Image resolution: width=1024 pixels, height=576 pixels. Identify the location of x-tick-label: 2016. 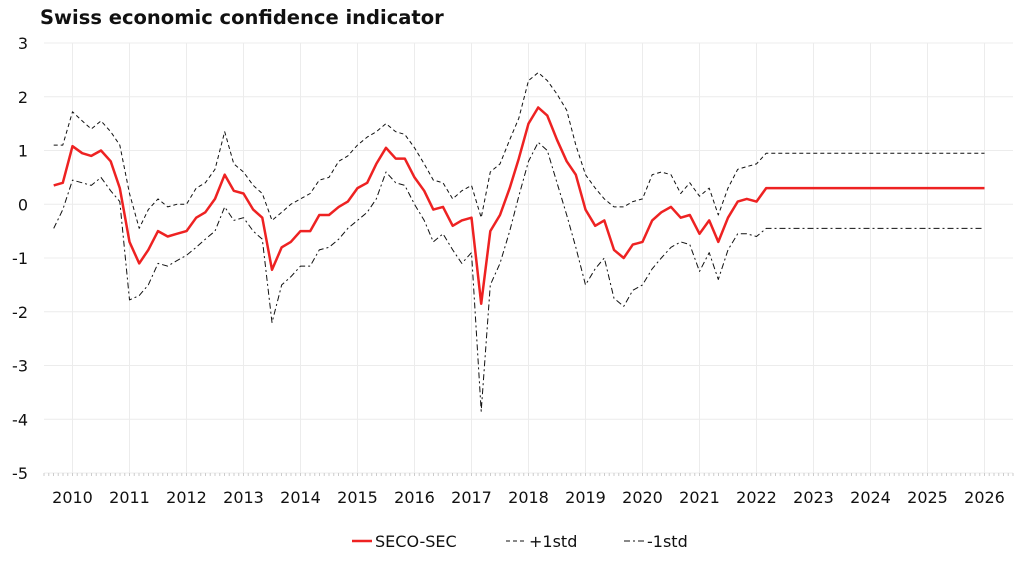
(414, 497).